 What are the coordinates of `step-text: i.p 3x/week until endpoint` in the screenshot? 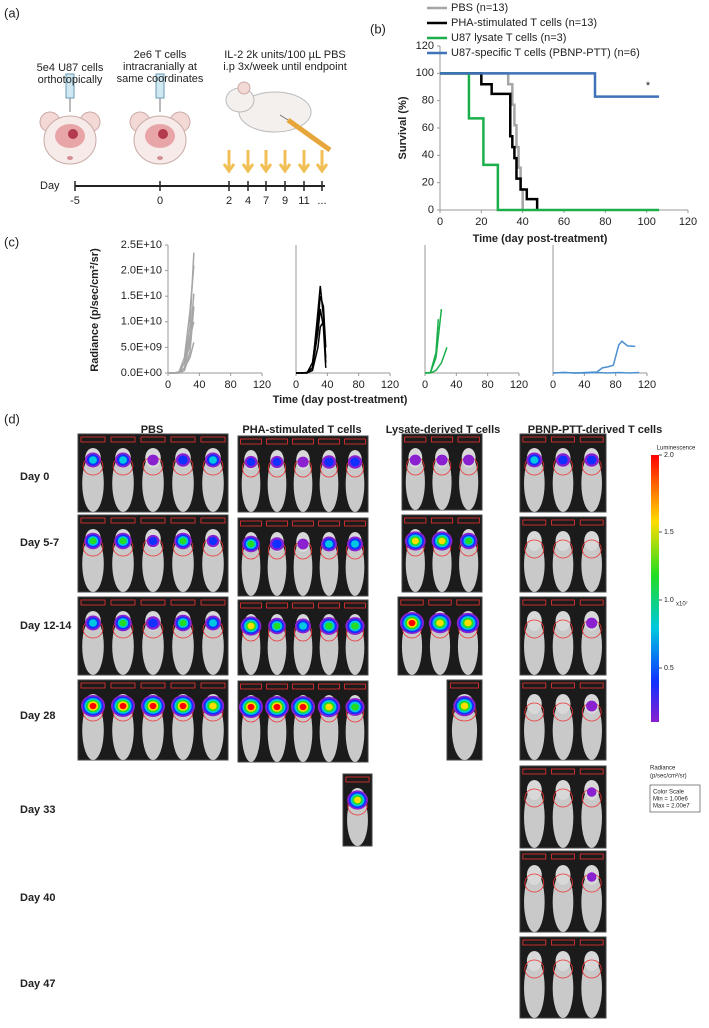 It's located at (285, 67).